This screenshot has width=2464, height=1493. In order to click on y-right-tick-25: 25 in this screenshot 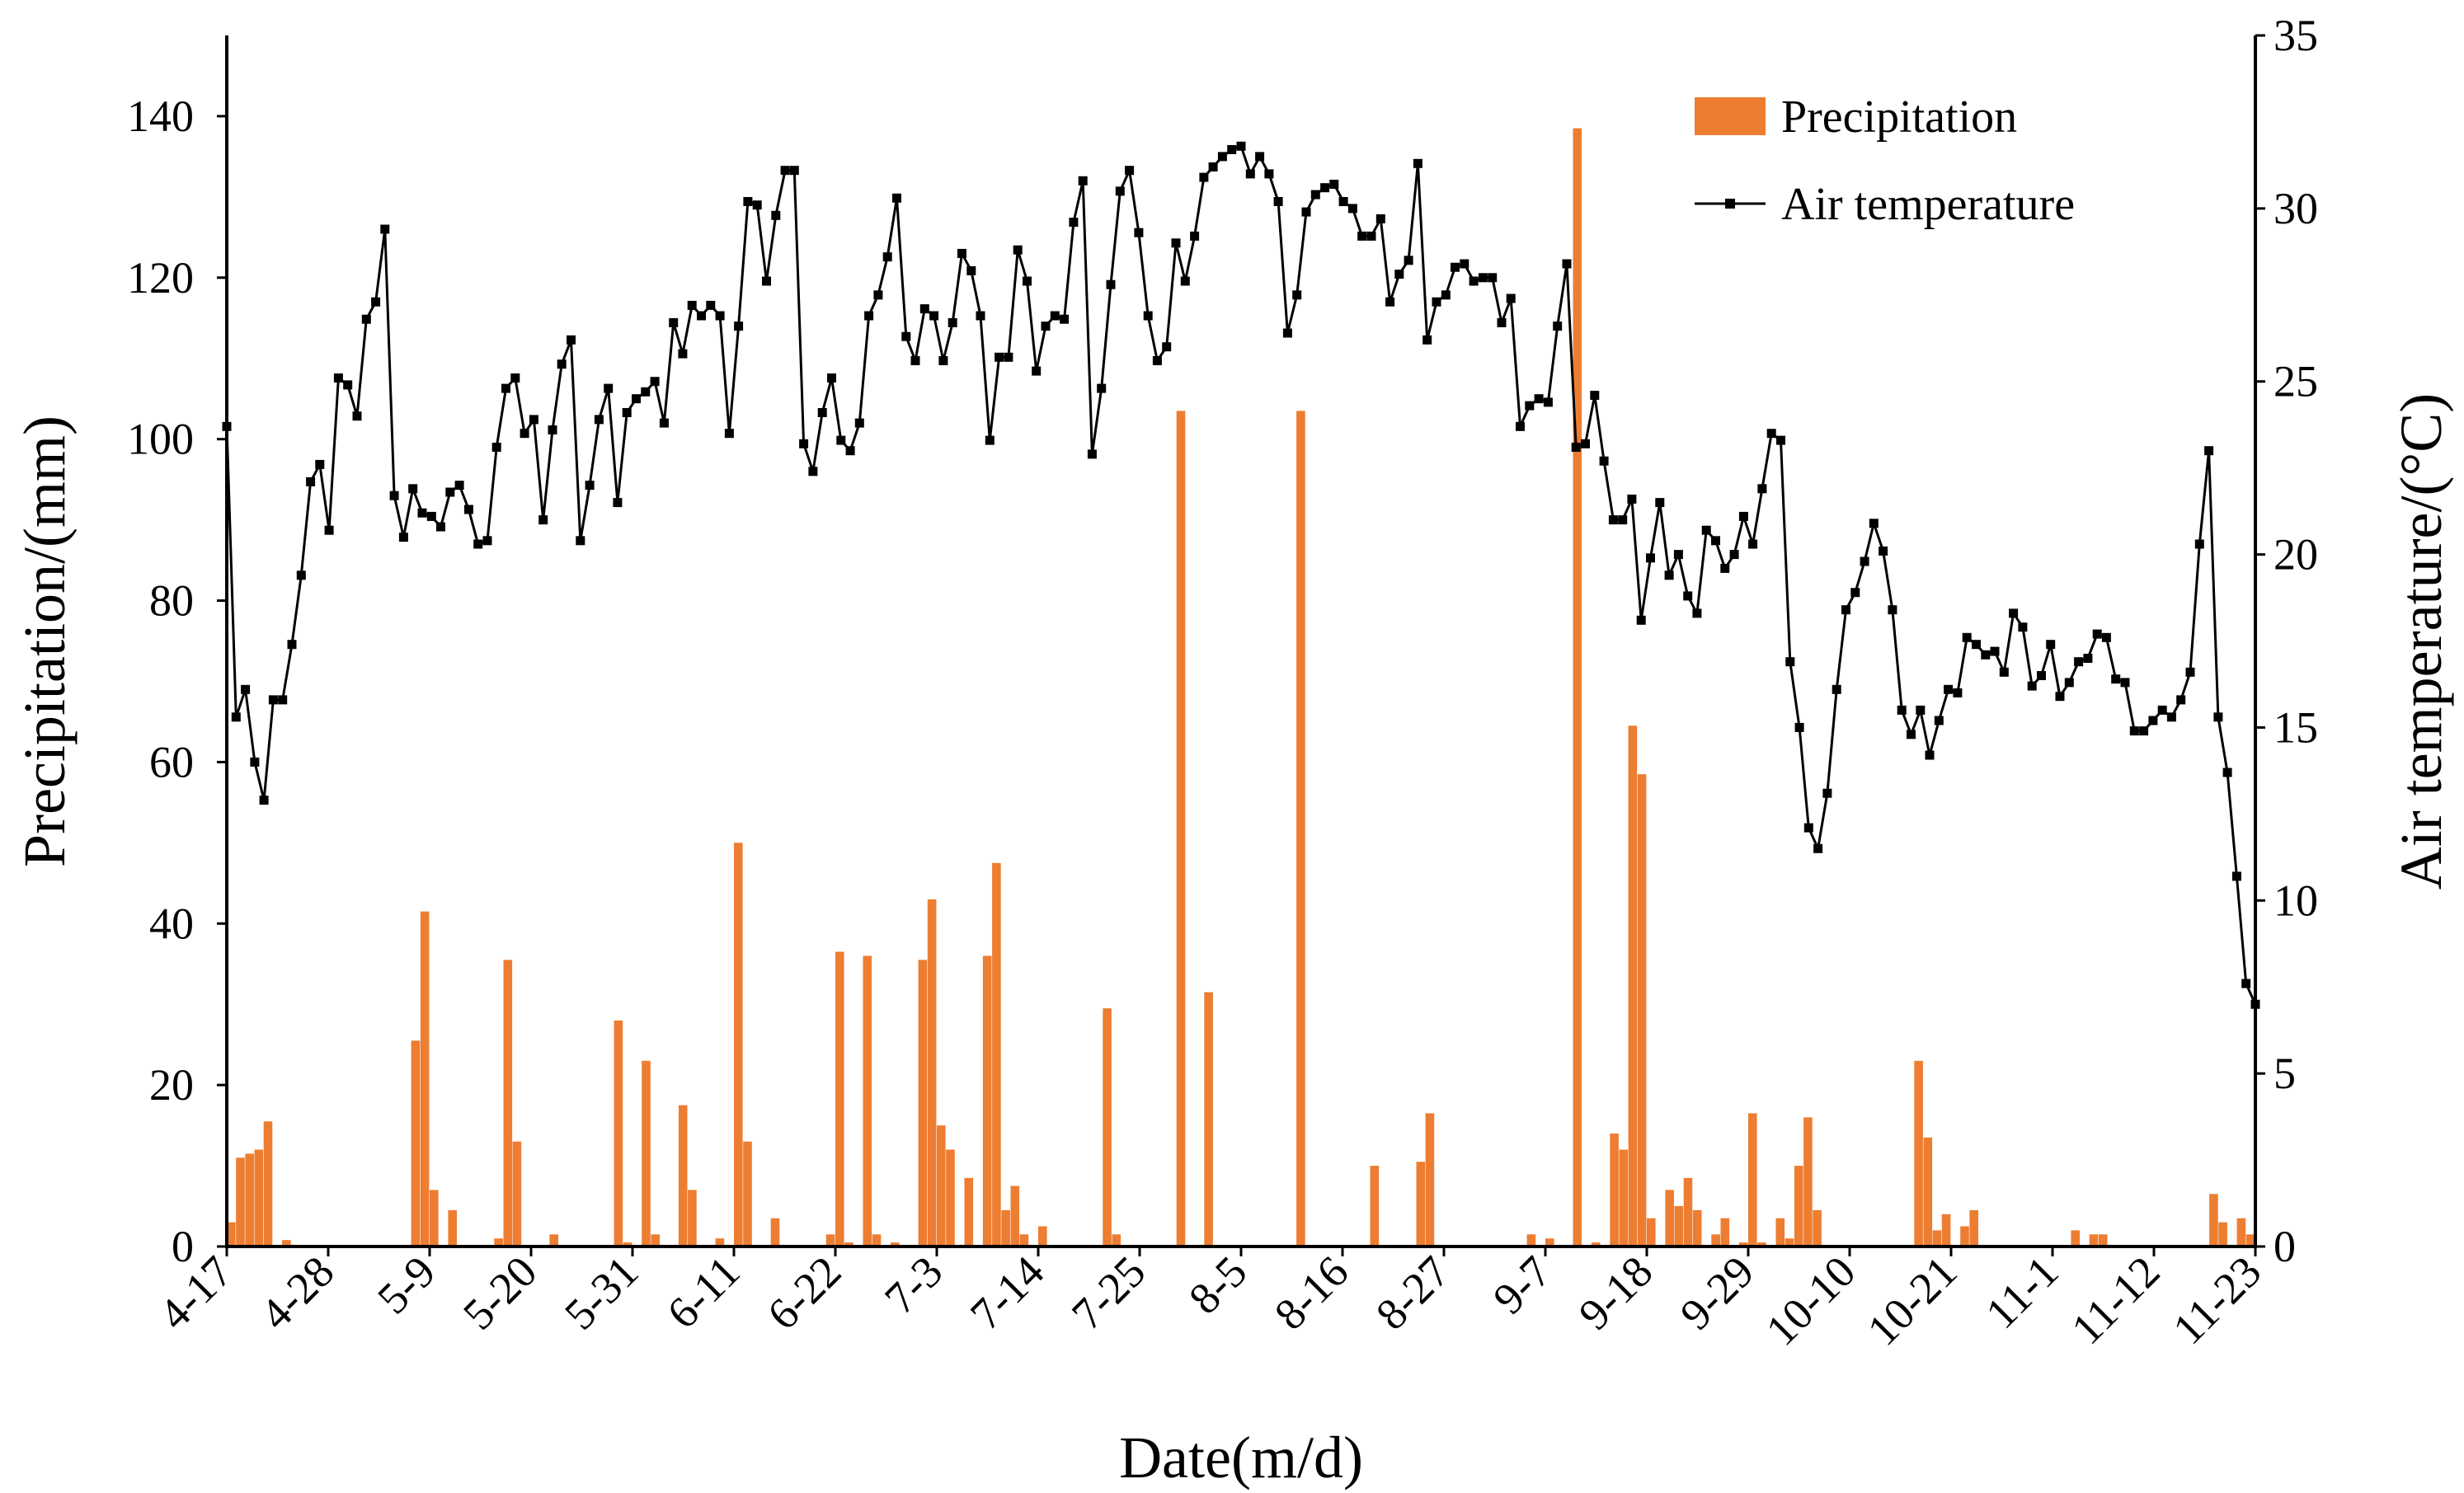, I will do `click(2296, 381)`.